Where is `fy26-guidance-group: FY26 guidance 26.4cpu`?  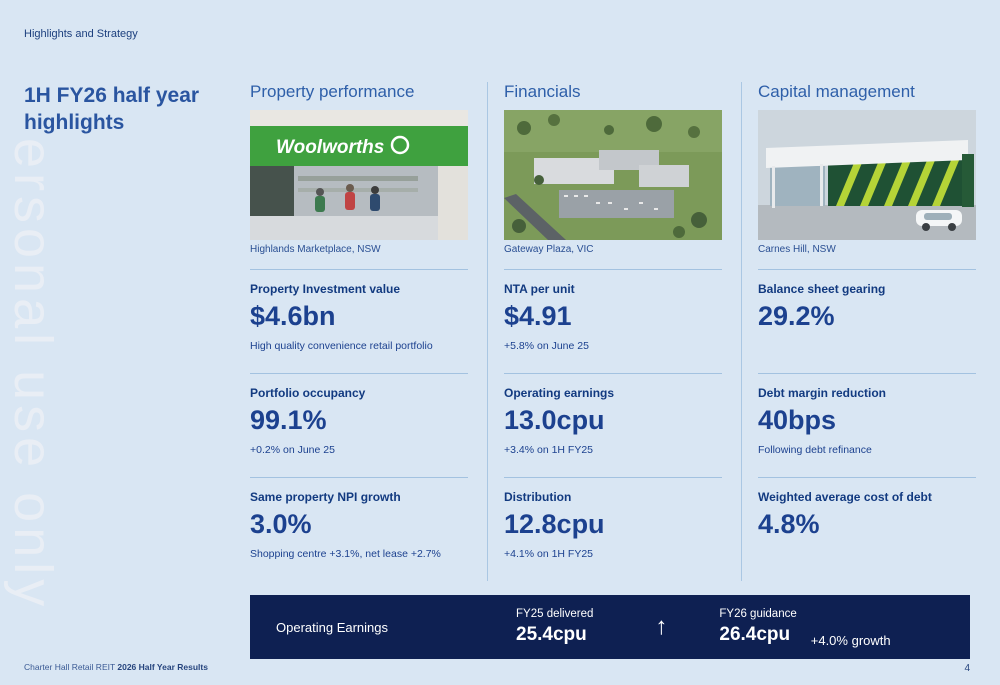
fy26-guidance-group: FY26 guidance 26.4cpu is located at coordinates (757, 627).